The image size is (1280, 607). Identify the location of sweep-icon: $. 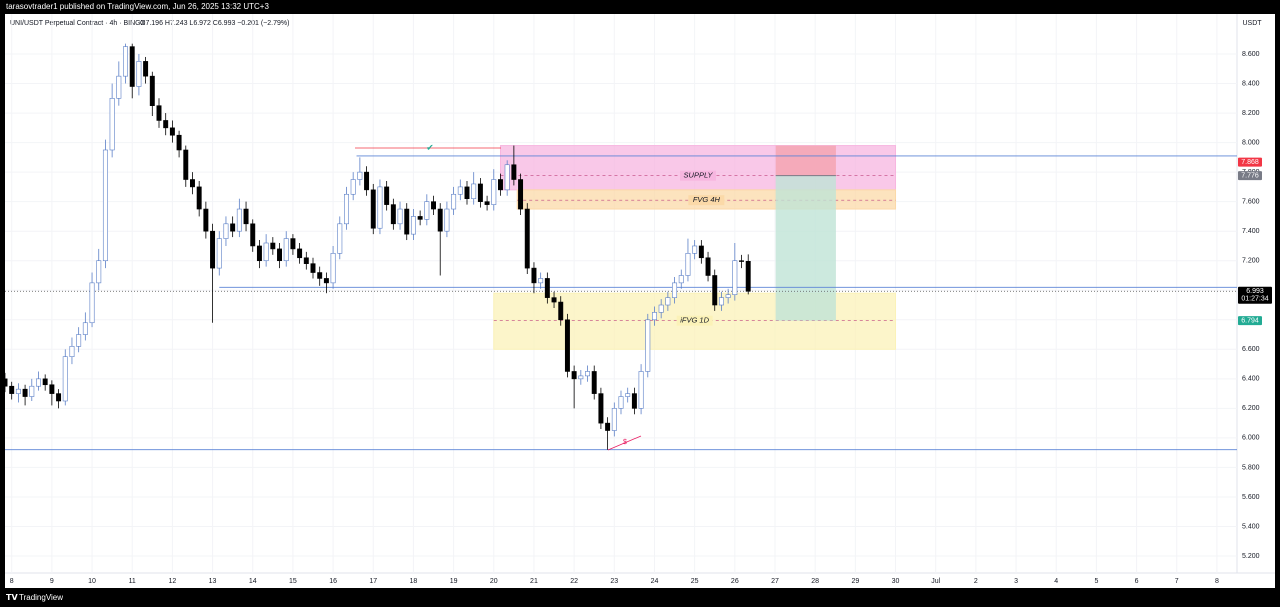
(625, 442).